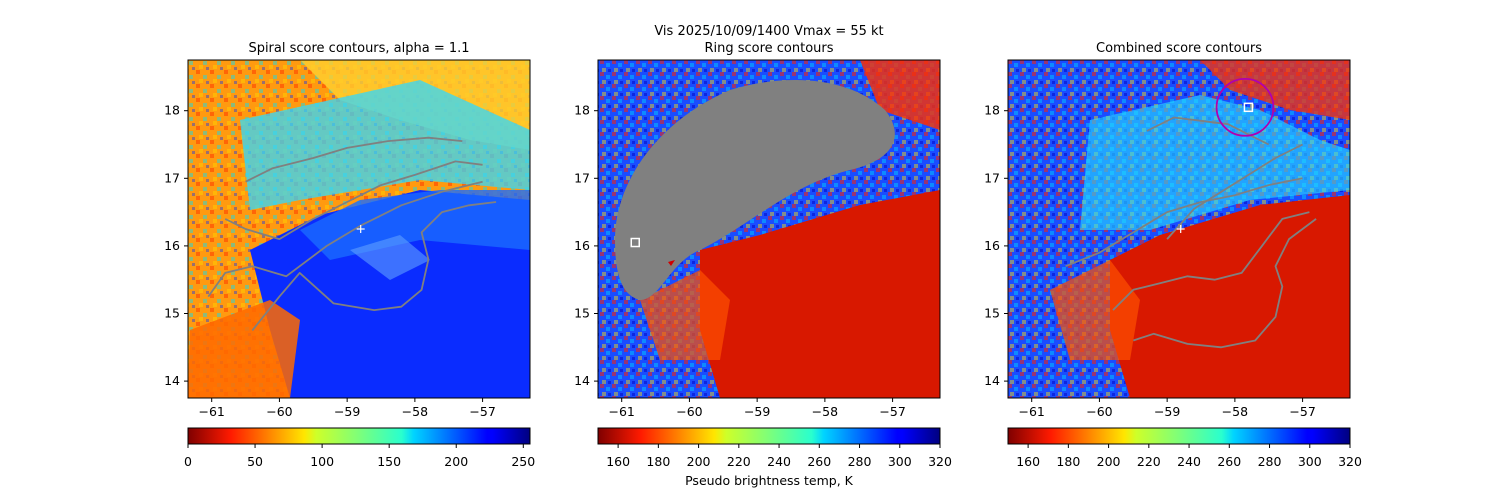 Image resolution: width=1500 pixels, height=500 pixels. Describe the element at coordinates (322, 461) in the screenshot. I see `colorbar-tick-label: 100` at that location.